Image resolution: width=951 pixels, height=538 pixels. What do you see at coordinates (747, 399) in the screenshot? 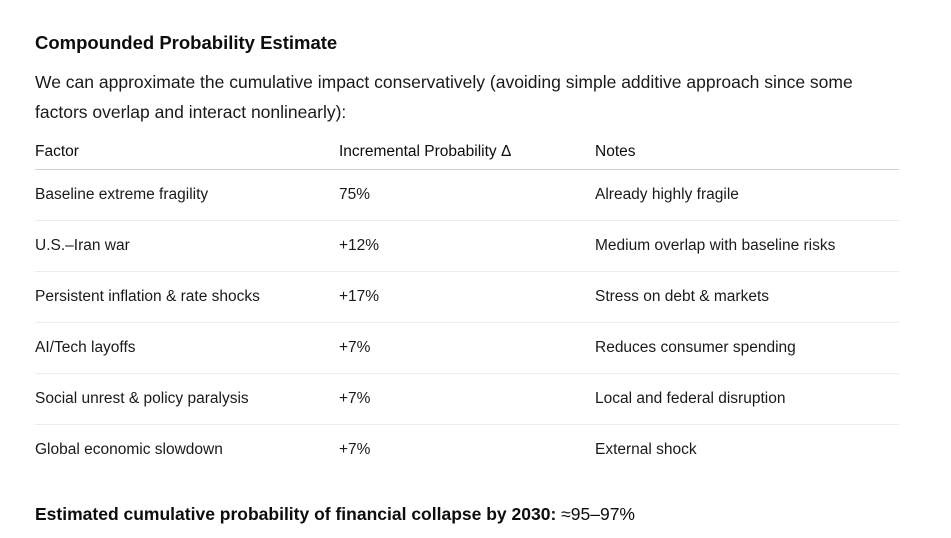
I see `cell-notes: Local and federal disruption` at bounding box center [747, 399].